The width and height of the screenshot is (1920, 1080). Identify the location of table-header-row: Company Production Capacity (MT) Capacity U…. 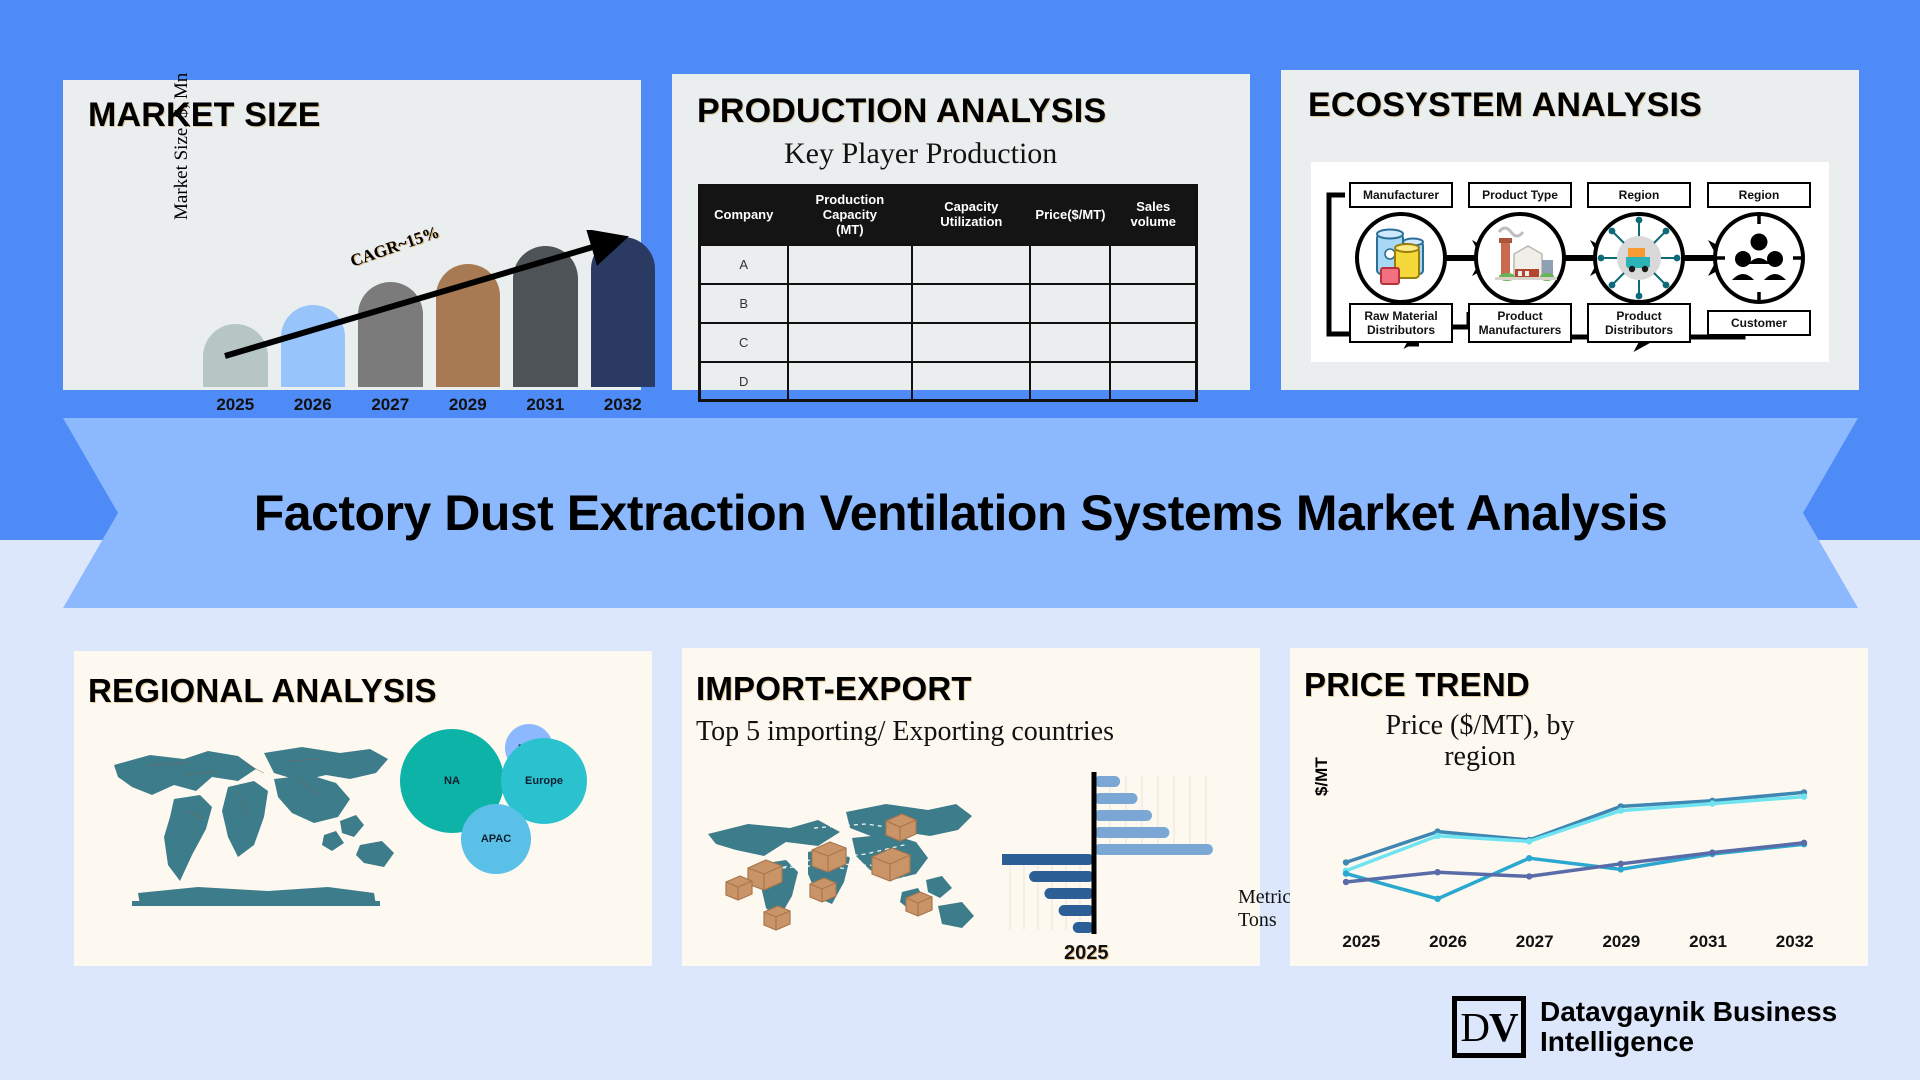
(948, 215).